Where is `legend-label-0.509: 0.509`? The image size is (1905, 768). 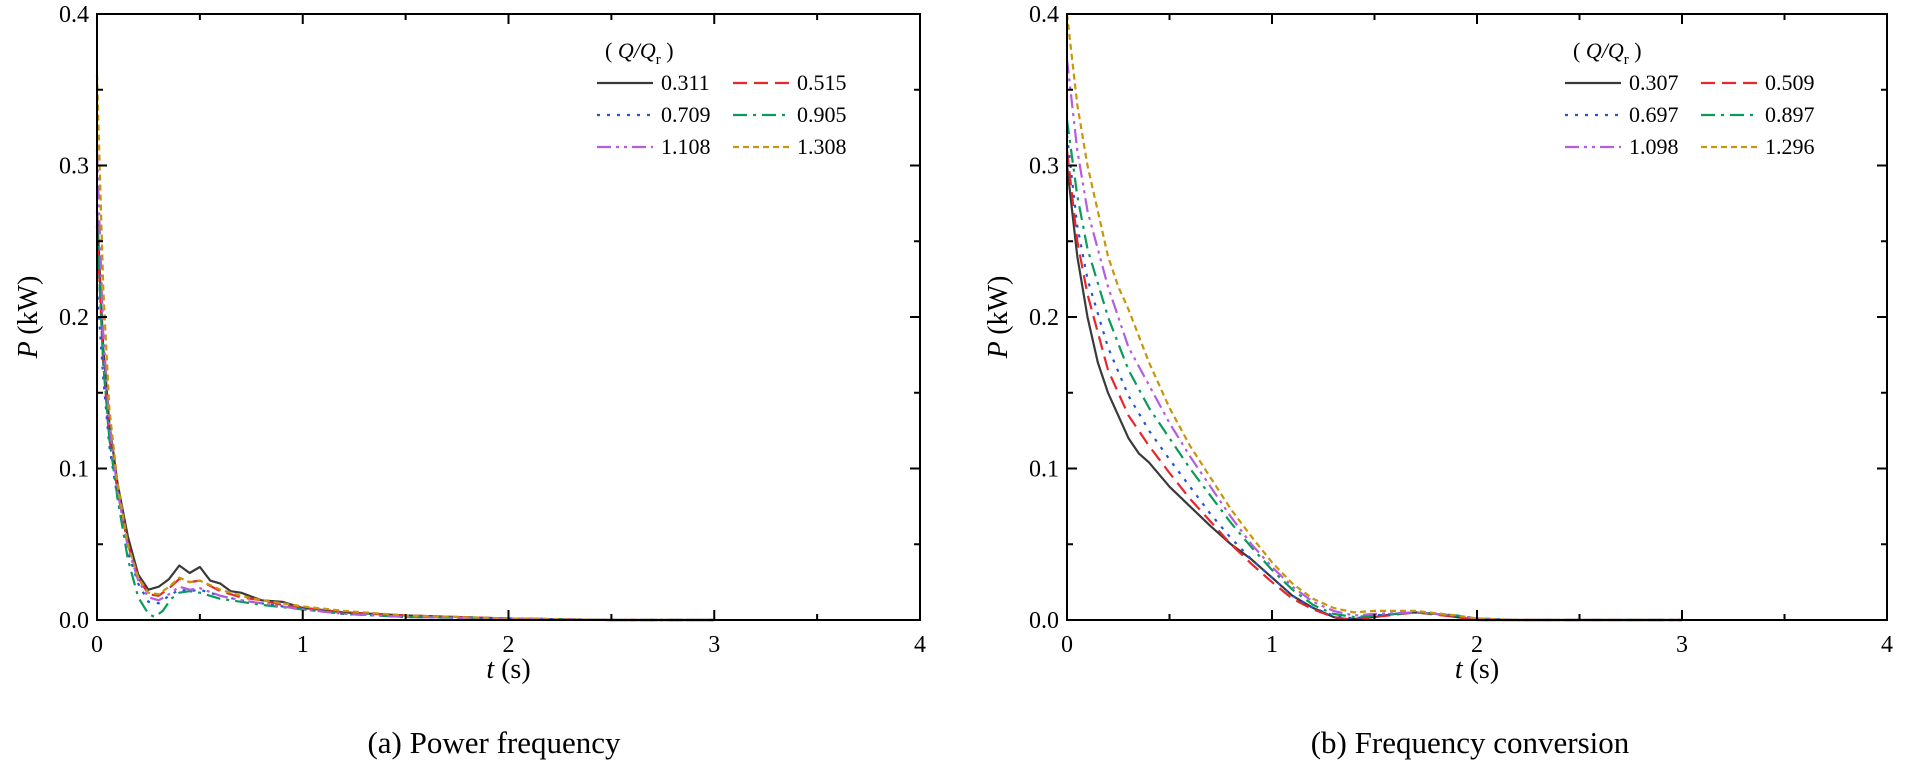 legend-label-0.509: 0.509 is located at coordinates (1790, 82).